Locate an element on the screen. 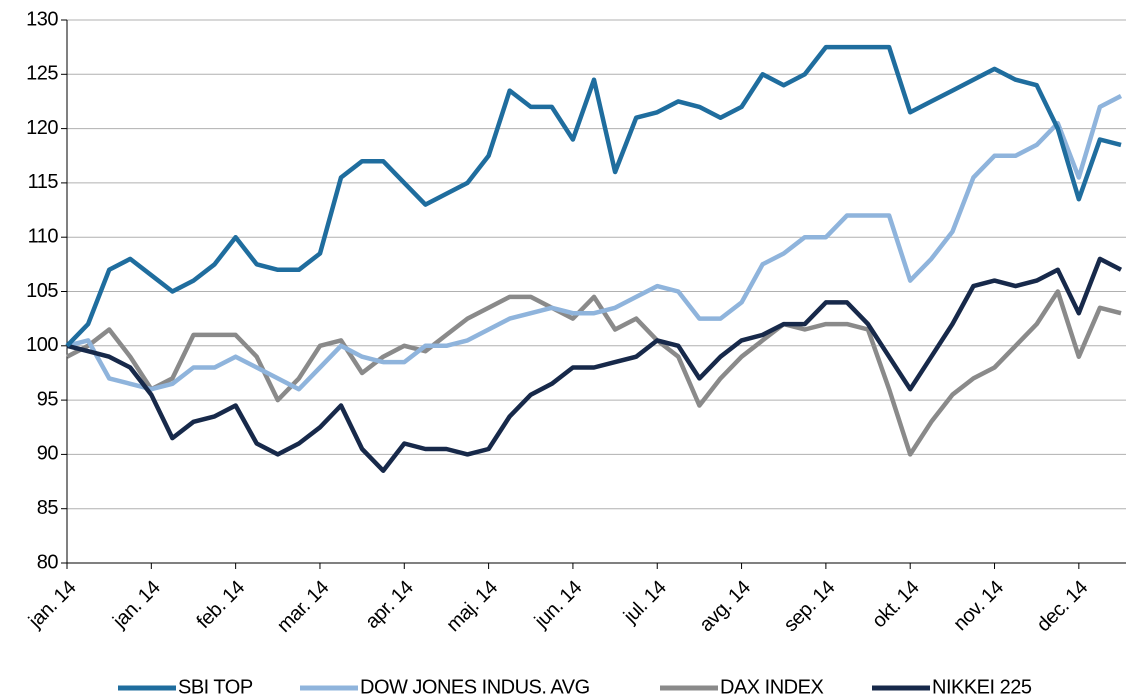 The image size is (1126, 700). x-tick-label: sep. 14 is located at coordinates (810, 606).